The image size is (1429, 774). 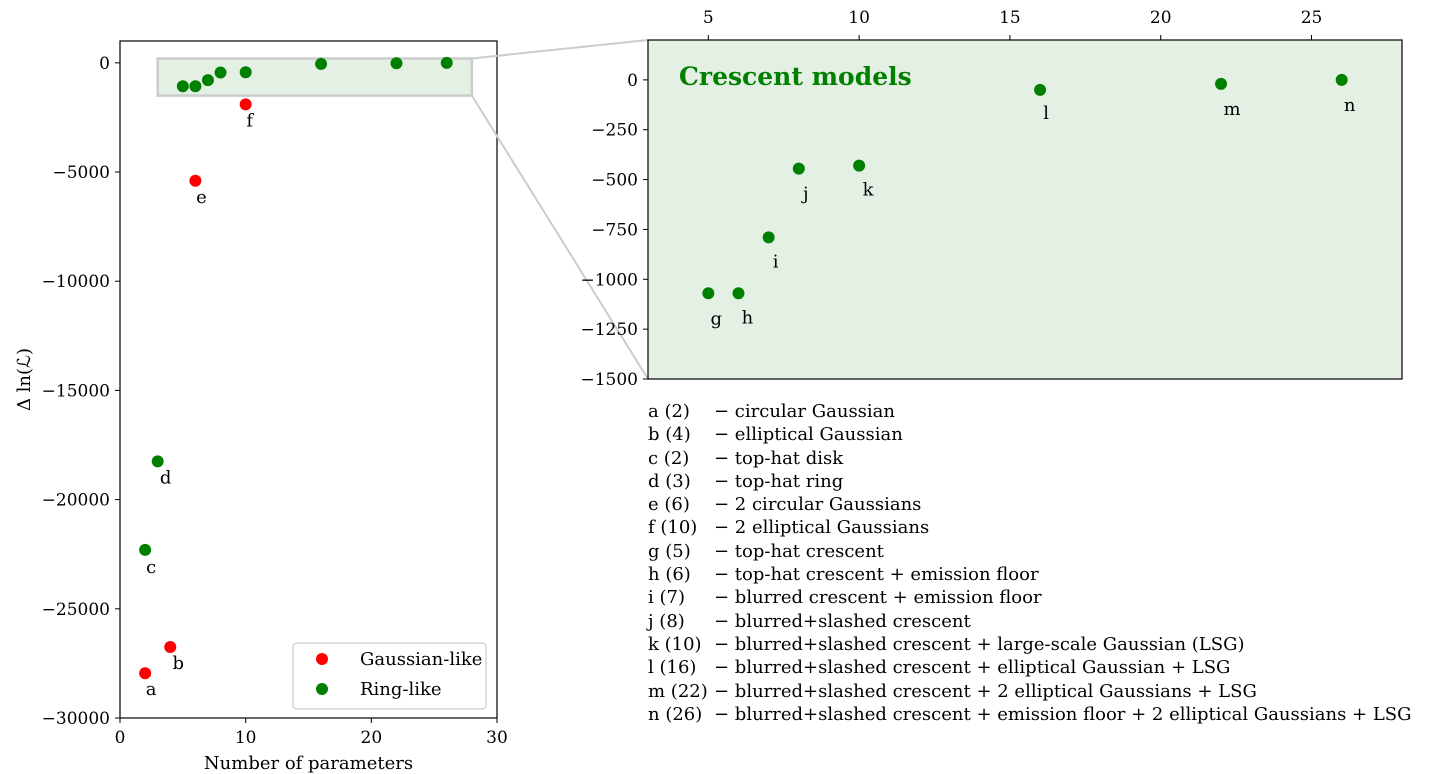 I want to click on inset-point-label-m: m, so click(x=1232, y=109).